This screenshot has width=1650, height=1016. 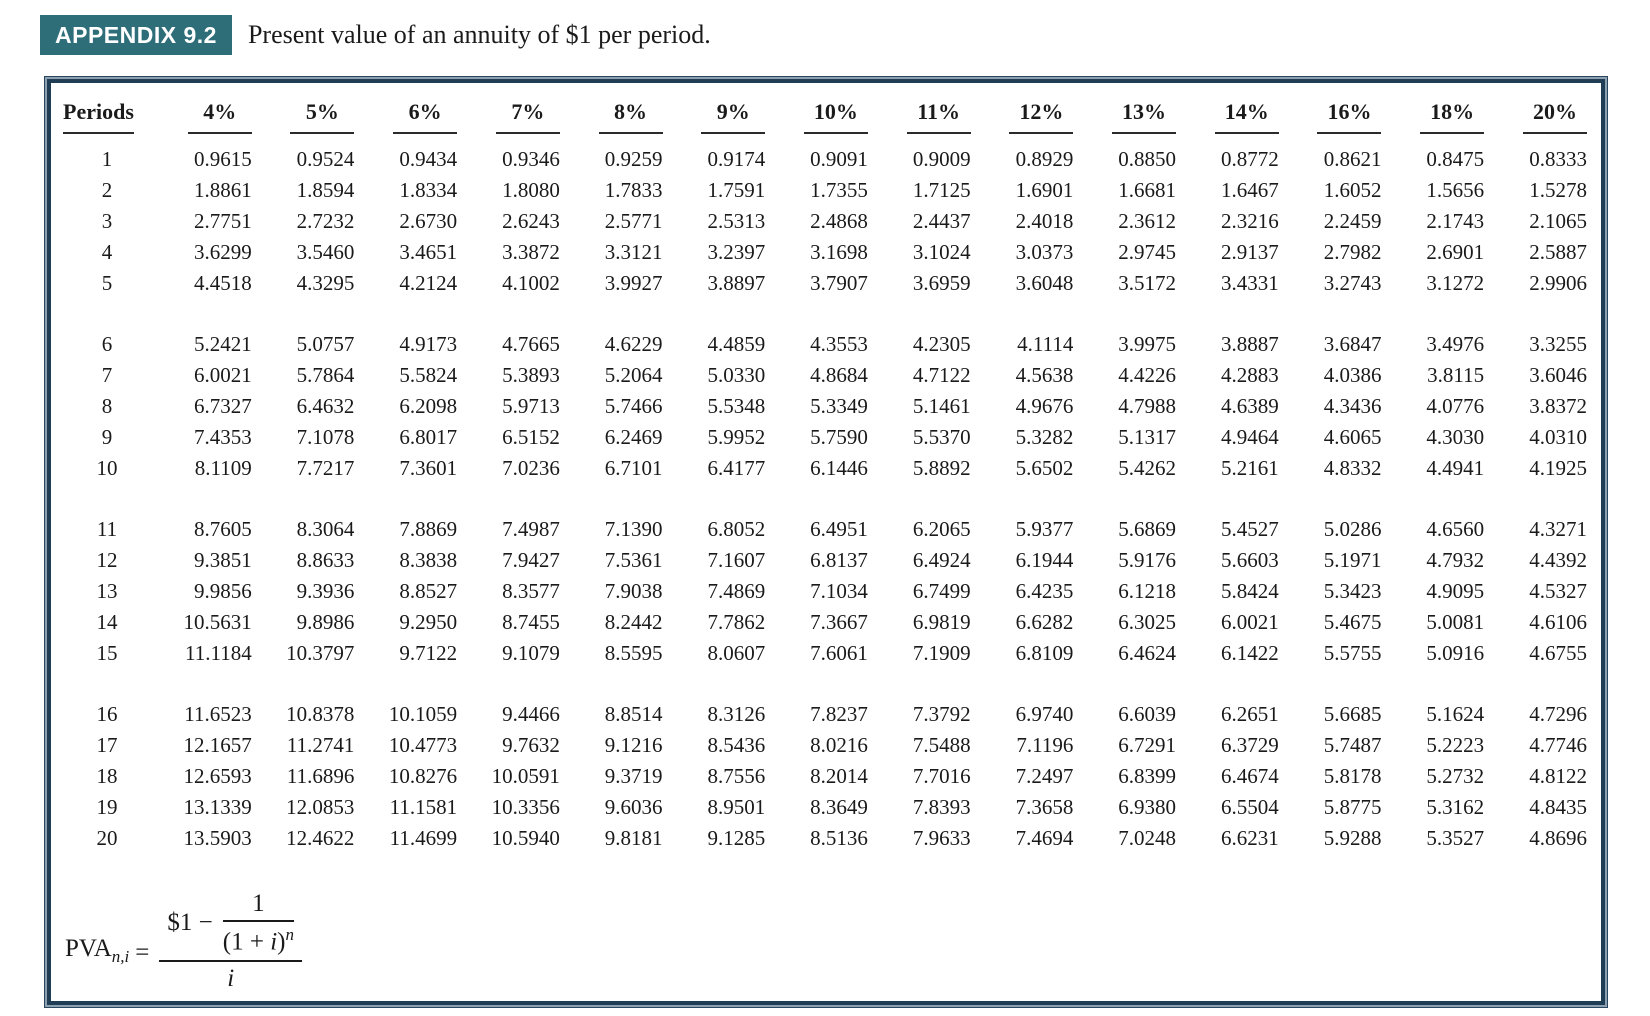 I want to click on pv-factor-cell: 9.8986, so click(x=325, y=622).